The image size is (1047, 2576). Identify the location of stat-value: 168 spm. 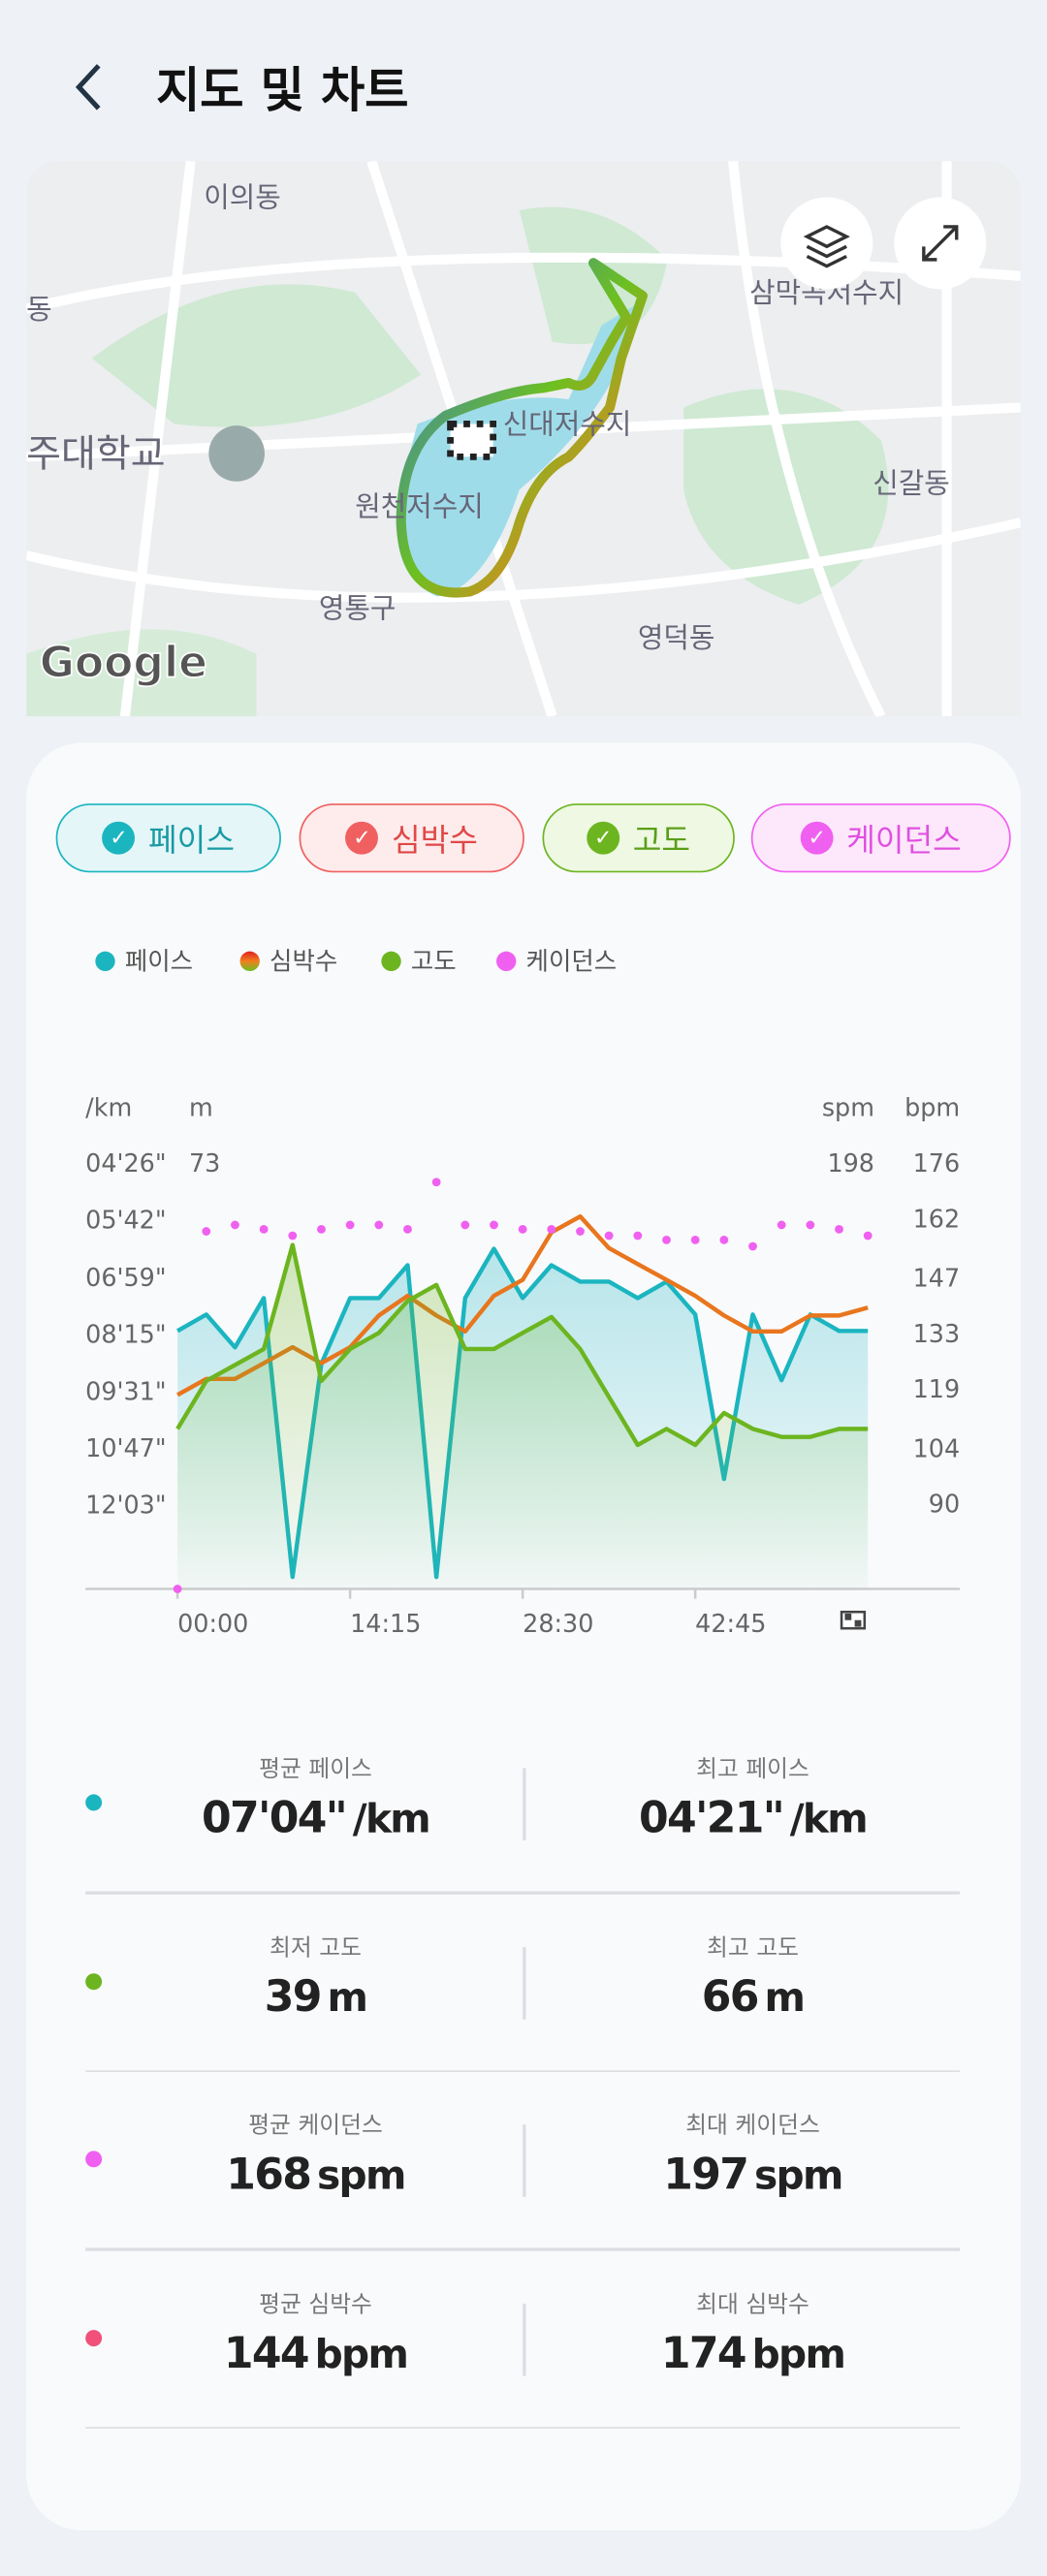
(315, 2175).